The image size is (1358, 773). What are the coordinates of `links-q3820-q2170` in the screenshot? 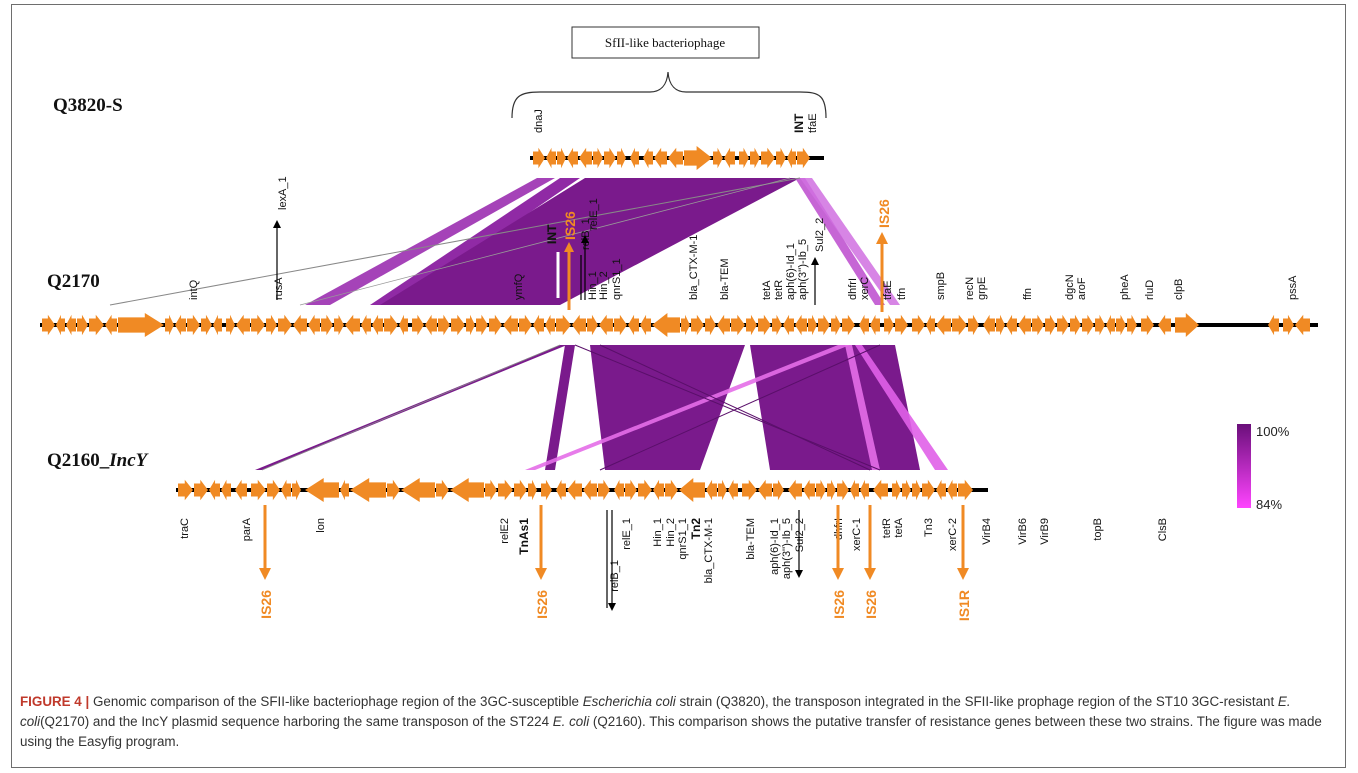 It's located at (504, 241).